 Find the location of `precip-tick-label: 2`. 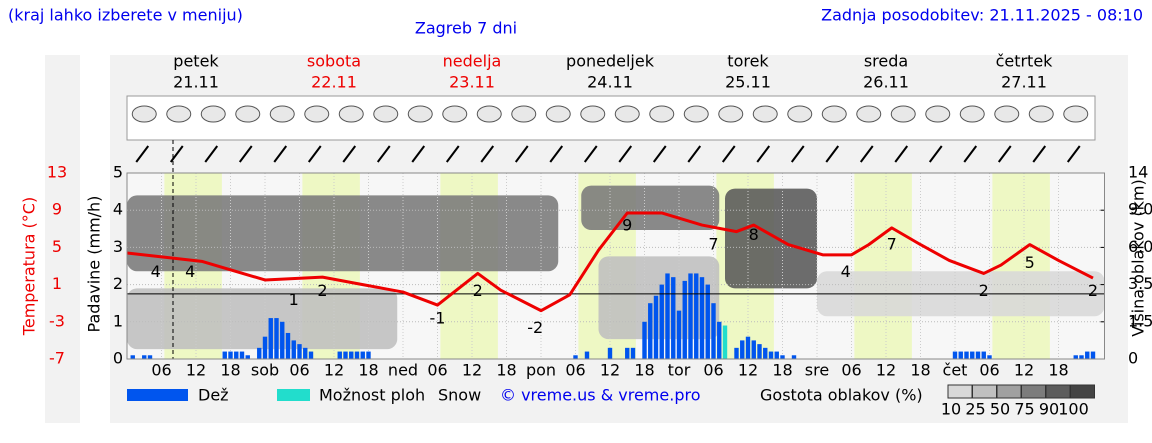

precip-tick-label: 2 is located at coordinates (118, 283).